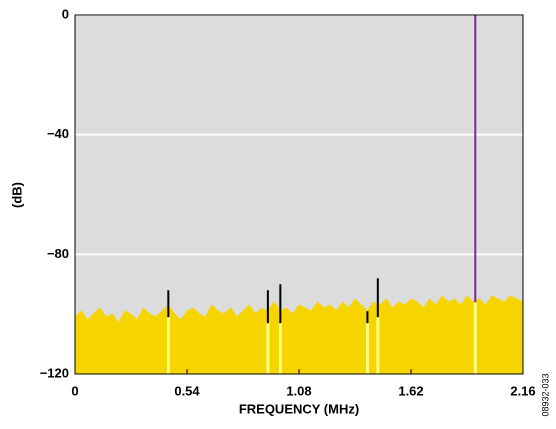  I want to click on x-tick-label: 0.54, so click(187, 390).